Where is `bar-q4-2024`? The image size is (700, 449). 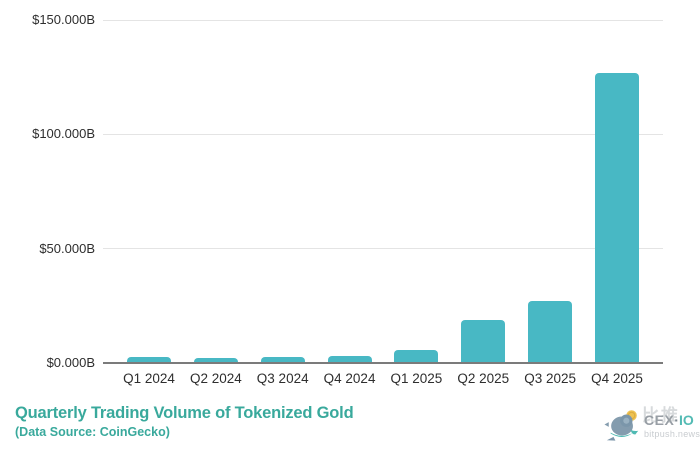 bar-q4-2024 is located at coordinates (349, 359).